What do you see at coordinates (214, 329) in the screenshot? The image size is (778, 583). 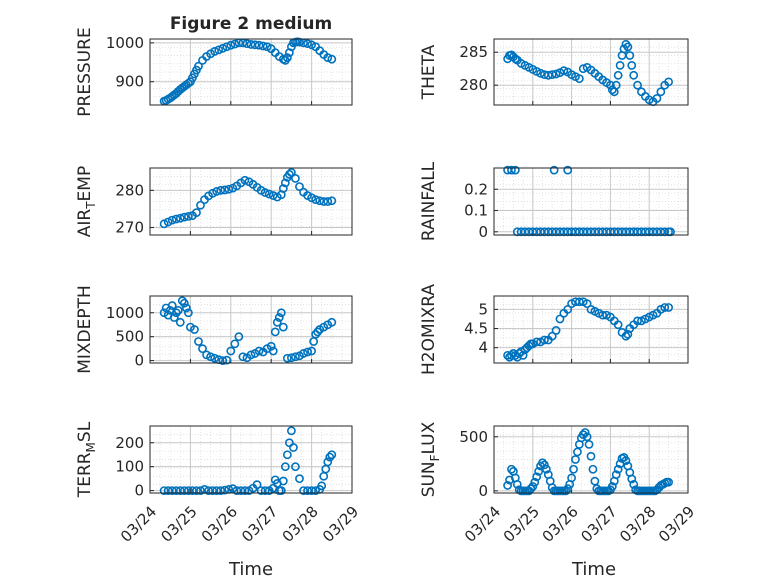 I see `subplot-5: 0 500 1000 MIXDEPTH` at bounding box center [214, 329].